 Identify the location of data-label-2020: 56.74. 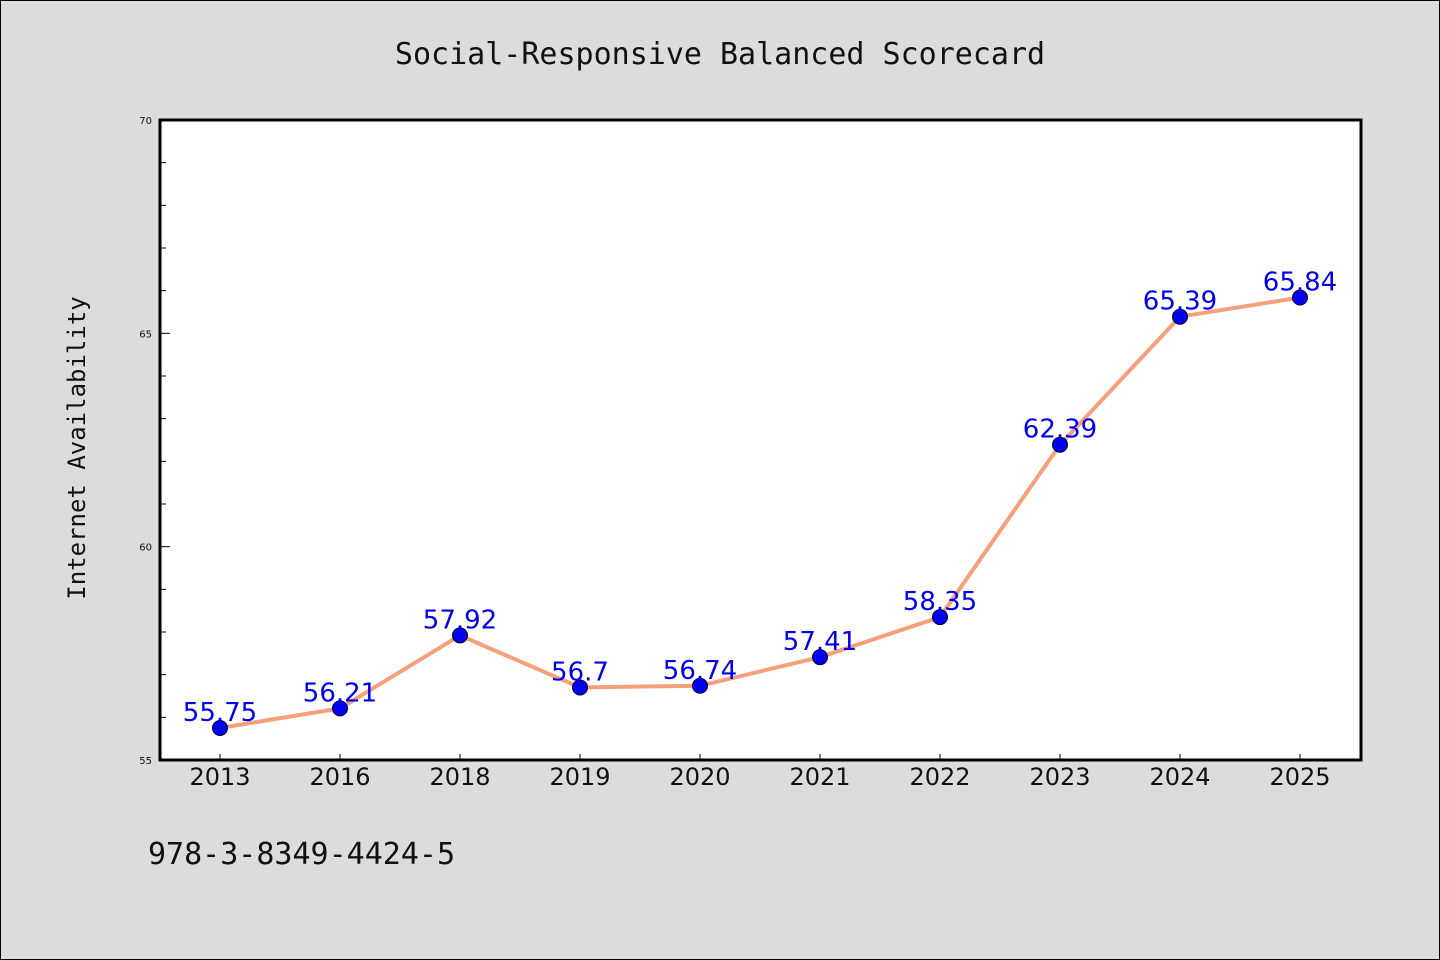
(700, 671).